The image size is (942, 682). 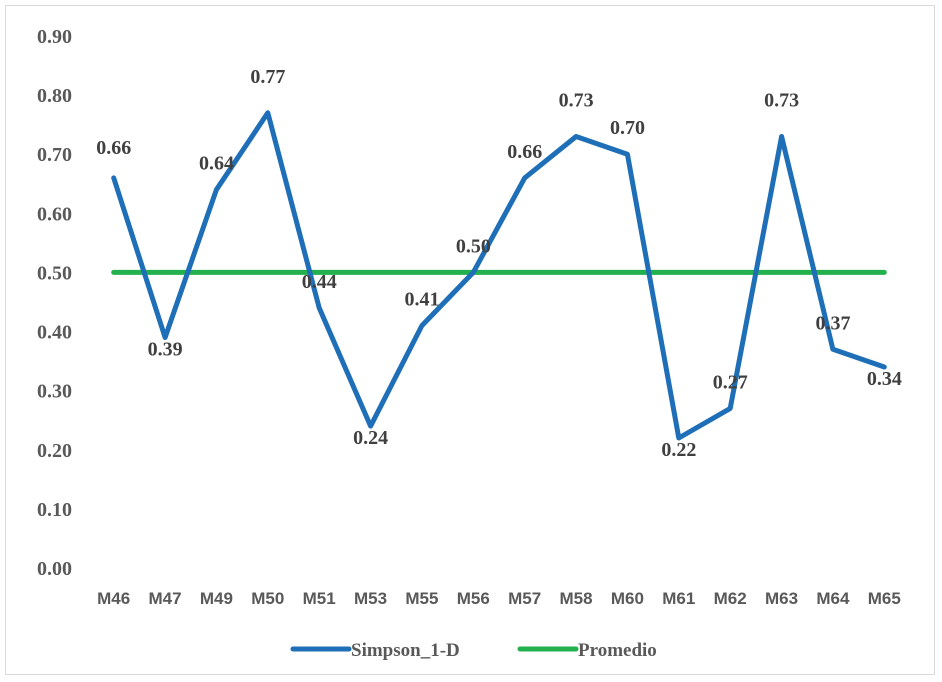 I want to click on y-tick-label: 0.80, so click(x=54, y=96).